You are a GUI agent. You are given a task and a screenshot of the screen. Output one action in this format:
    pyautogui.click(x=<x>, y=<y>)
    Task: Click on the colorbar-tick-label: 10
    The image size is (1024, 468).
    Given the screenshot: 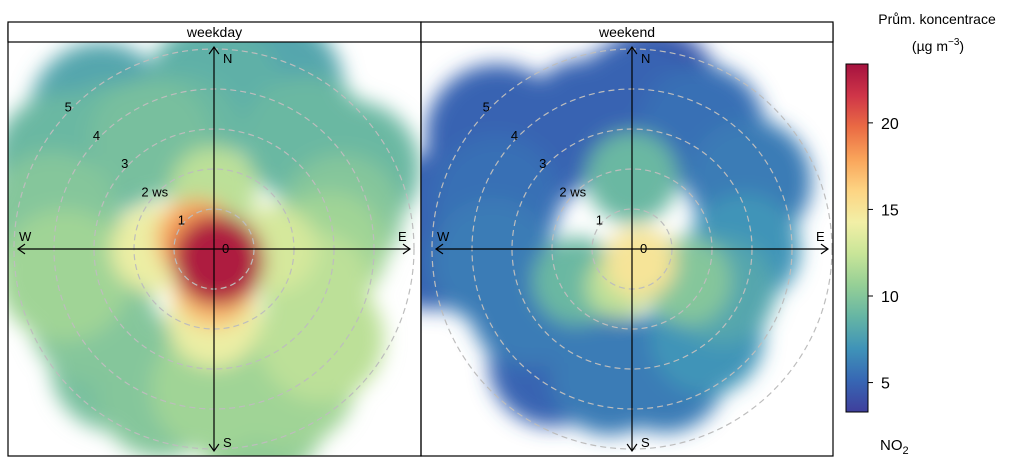 What is the action you would take?
    pyautogui.click(x=890, y=297)
    